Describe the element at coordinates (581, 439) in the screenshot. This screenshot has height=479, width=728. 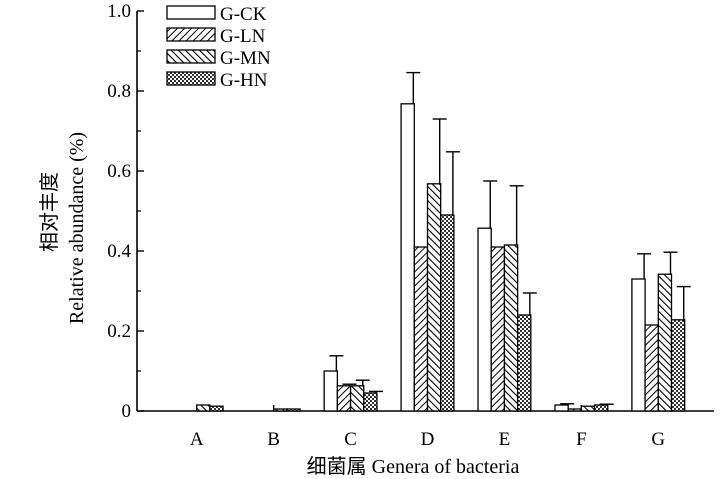
I see `x-tick-label: F` at that location.